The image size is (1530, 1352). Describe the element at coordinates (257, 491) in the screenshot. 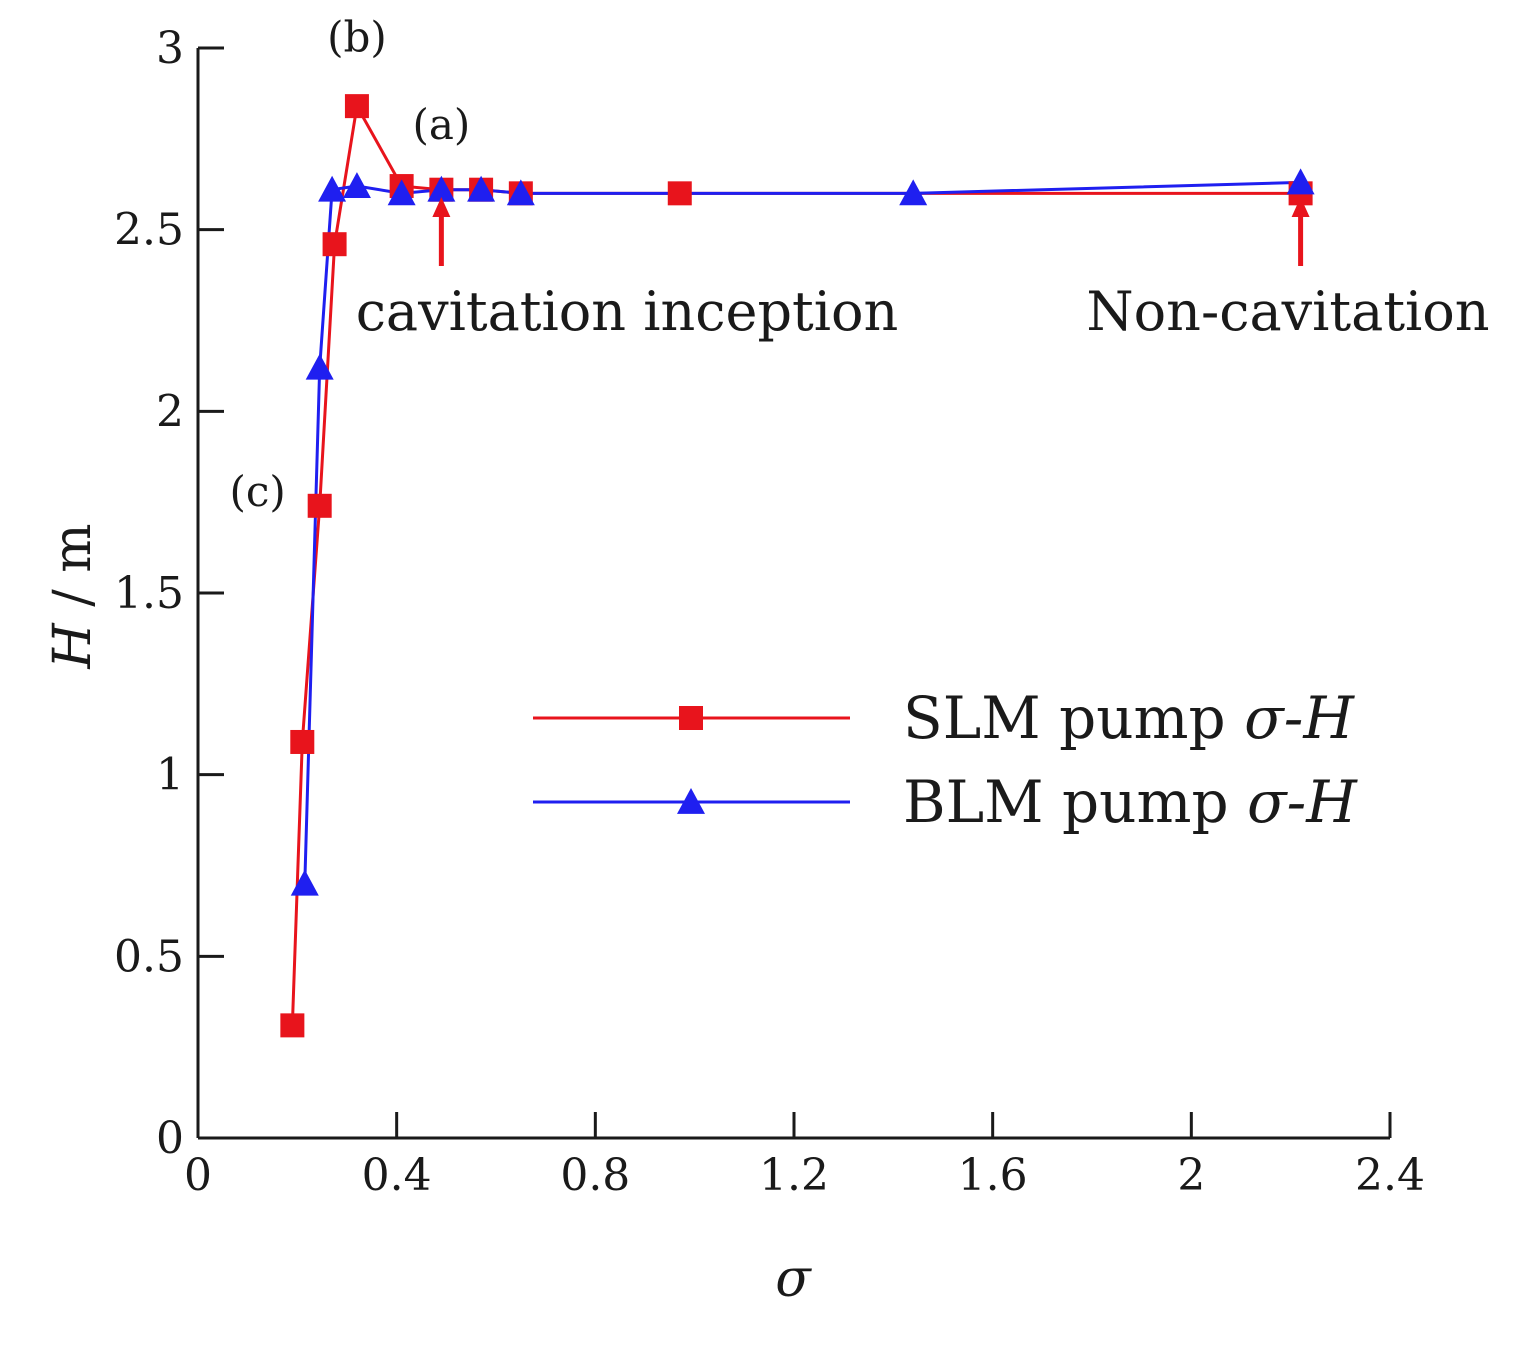

I see `annotation-c: (c)` at that location.